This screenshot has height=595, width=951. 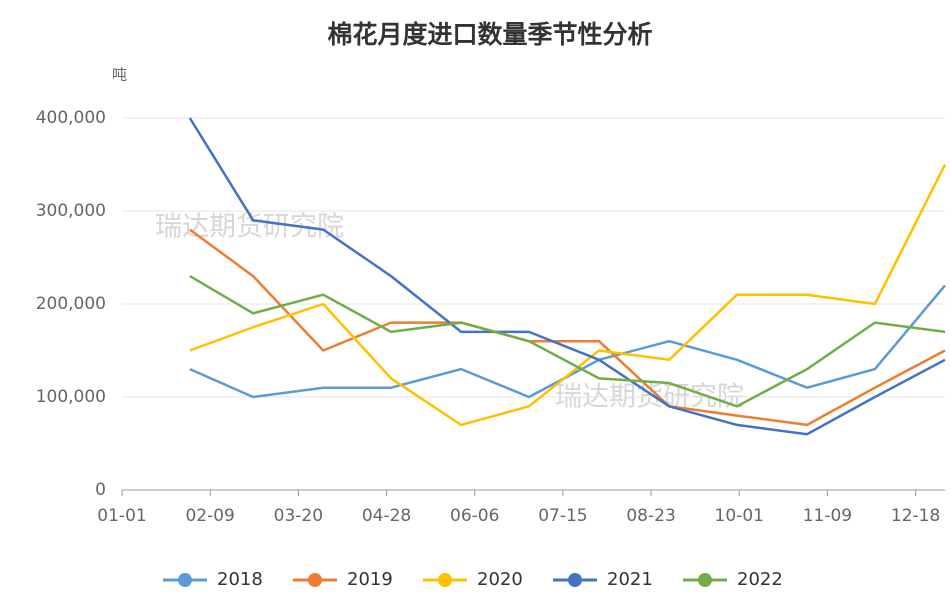 I want to click on y-tick-label: 300,000, so click(x=71, y=211).